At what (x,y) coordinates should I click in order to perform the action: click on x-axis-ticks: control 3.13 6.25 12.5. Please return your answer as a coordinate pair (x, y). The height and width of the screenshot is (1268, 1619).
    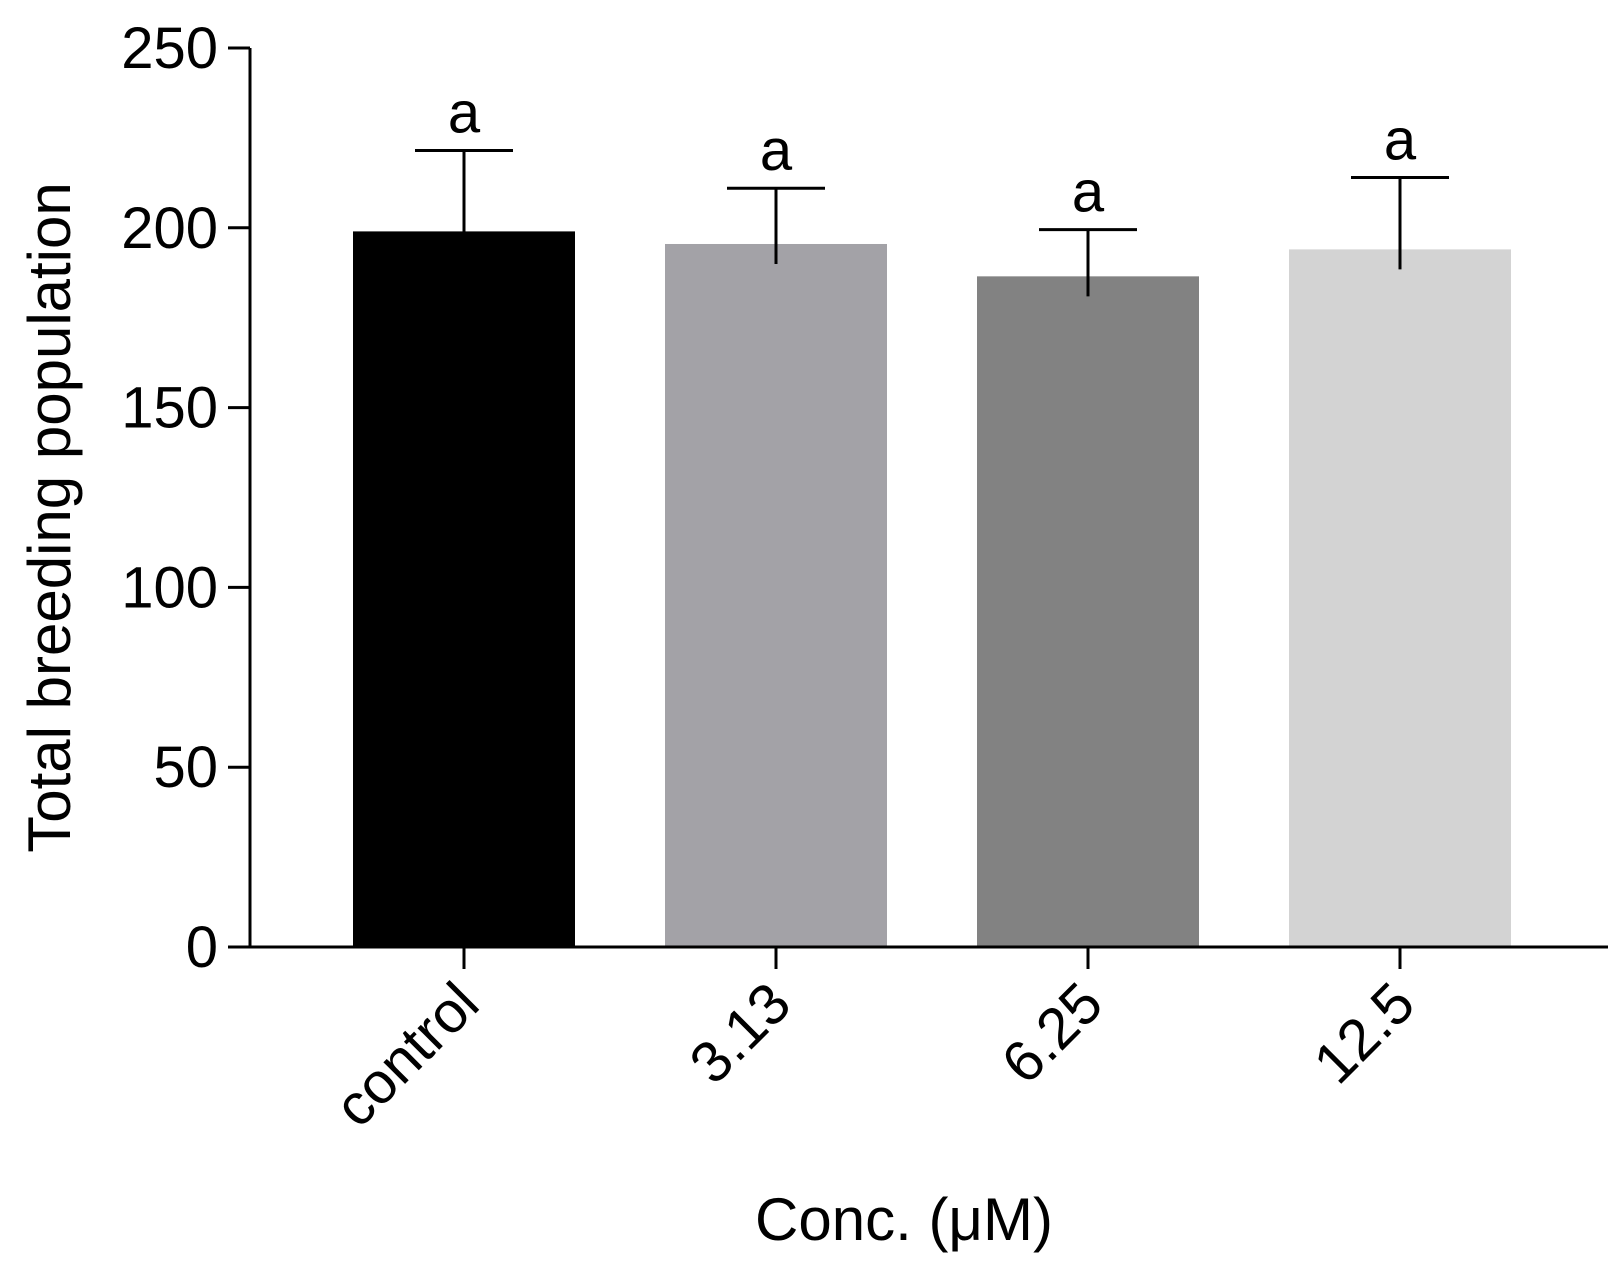
    Looking at the image, I should click on (874, 1043).